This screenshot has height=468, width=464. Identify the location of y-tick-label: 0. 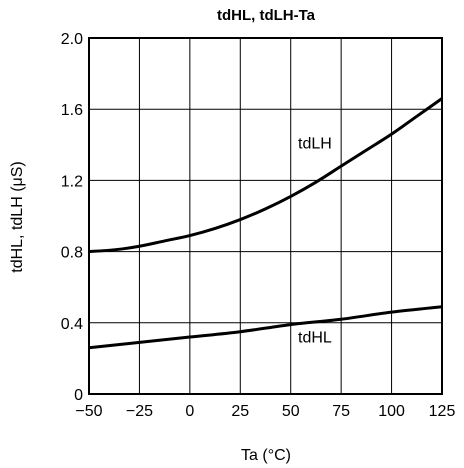
(78, 395).